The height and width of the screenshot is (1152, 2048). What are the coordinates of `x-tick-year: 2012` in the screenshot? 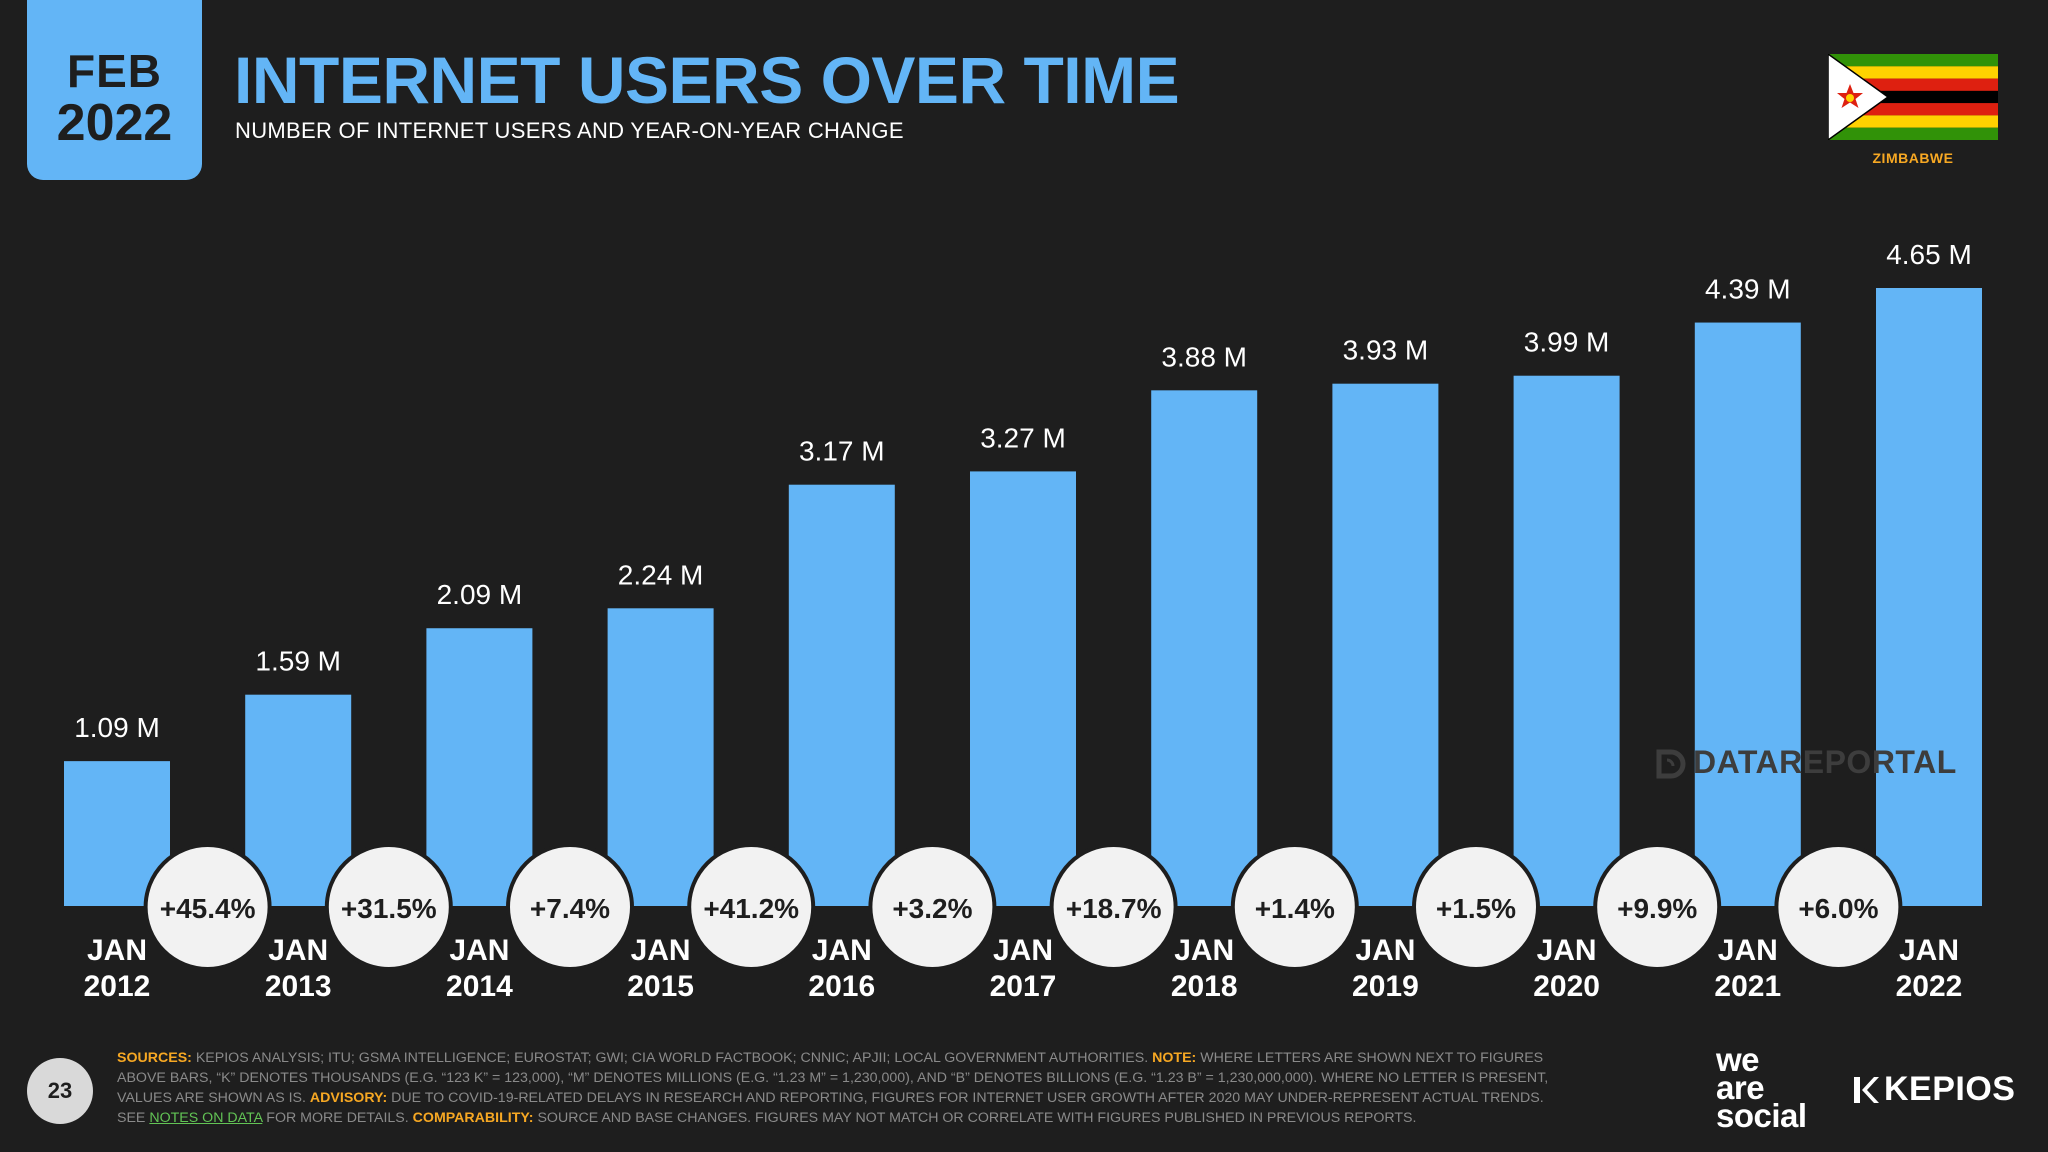 It's located at (117, 986).